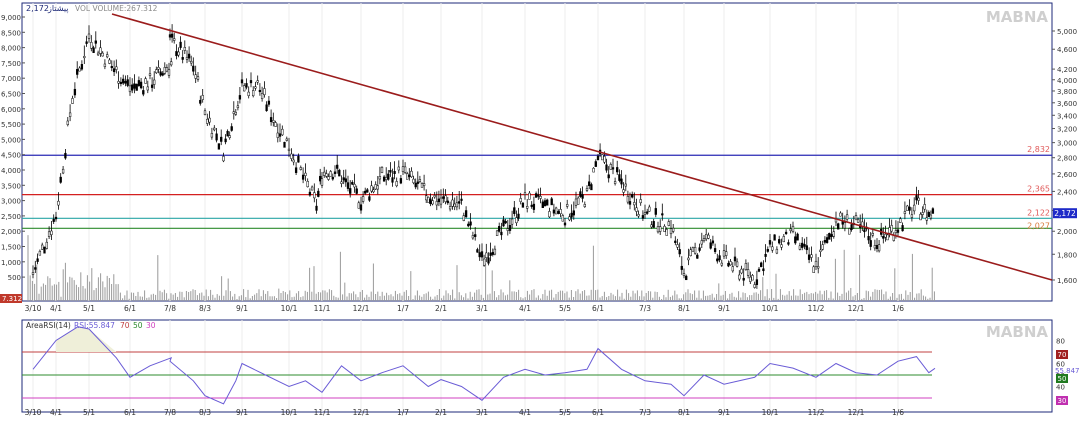  Describe the element at coordinates (1067, 192) in the screenshot. I see `right-tick-label: 2,400` at that location.